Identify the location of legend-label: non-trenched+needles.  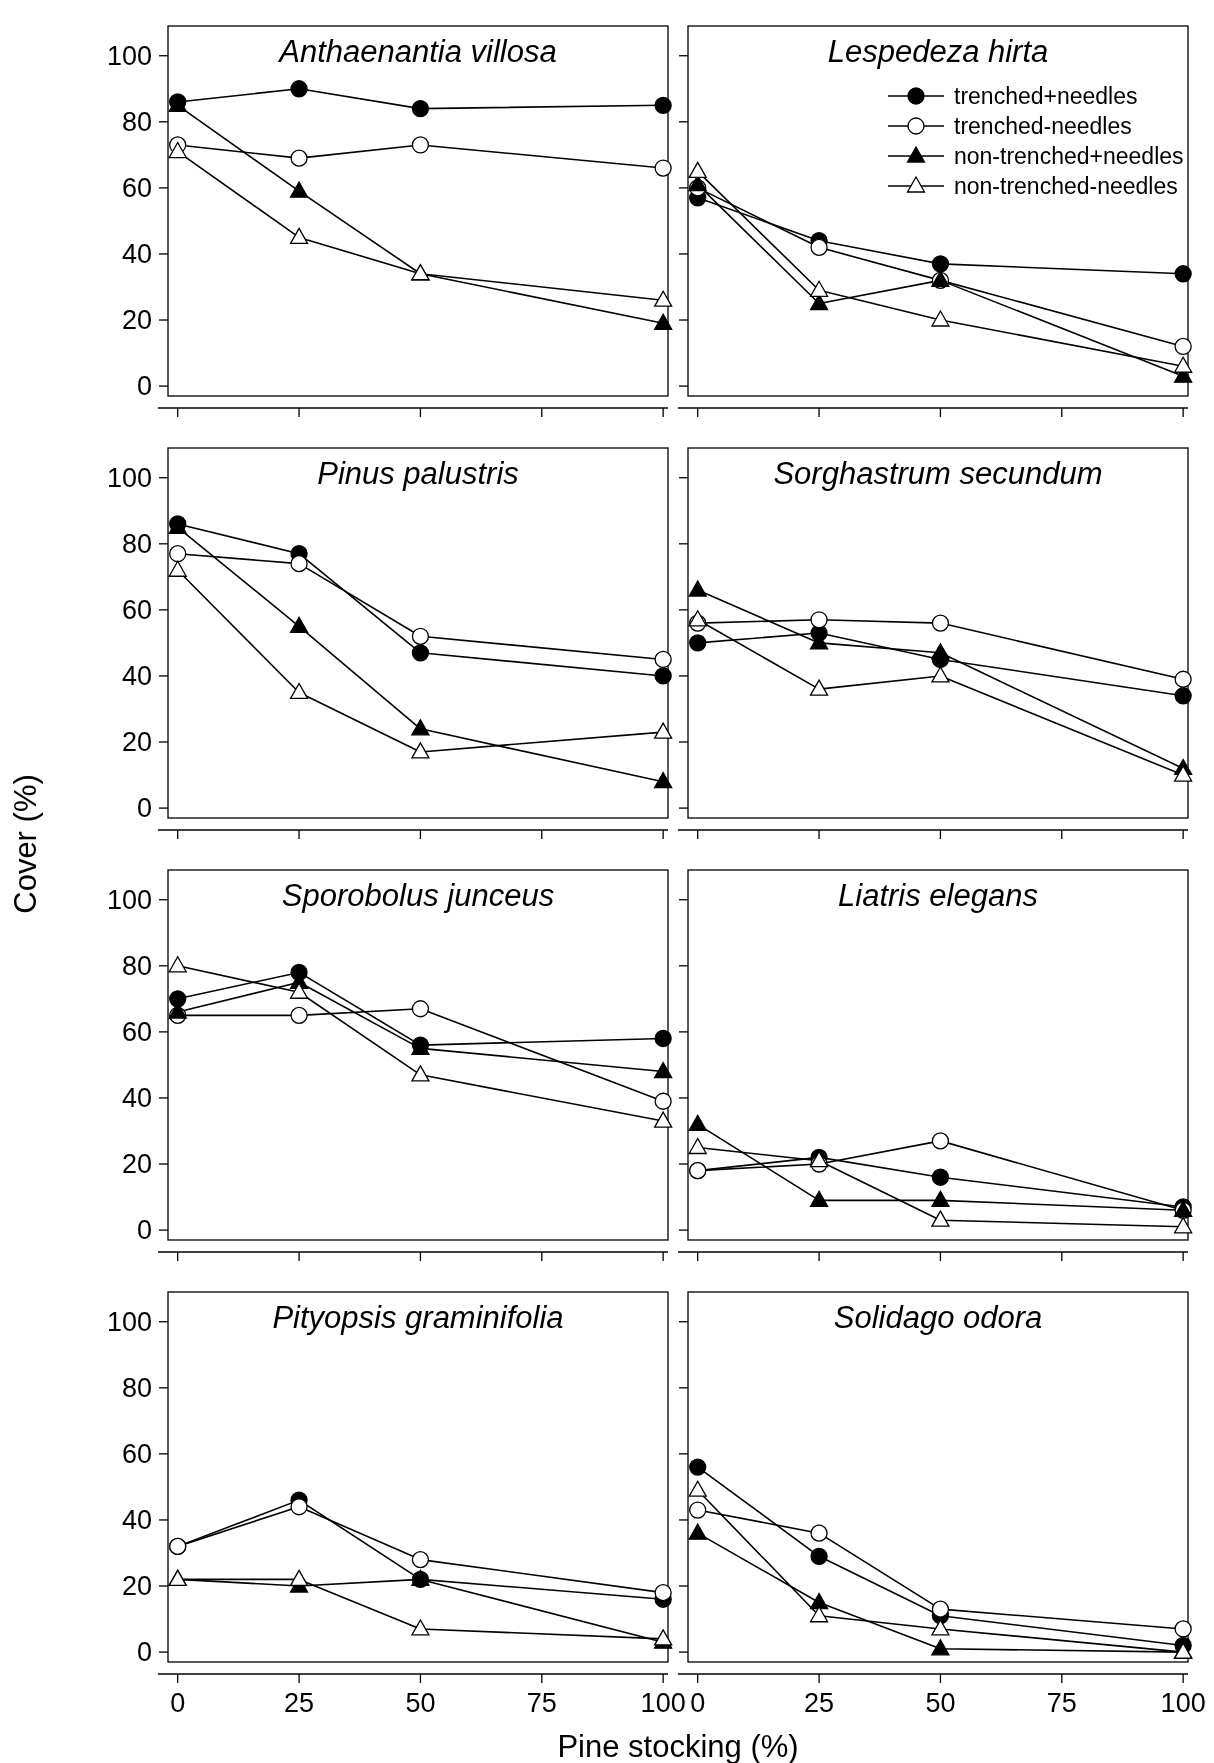
(1069, 156).